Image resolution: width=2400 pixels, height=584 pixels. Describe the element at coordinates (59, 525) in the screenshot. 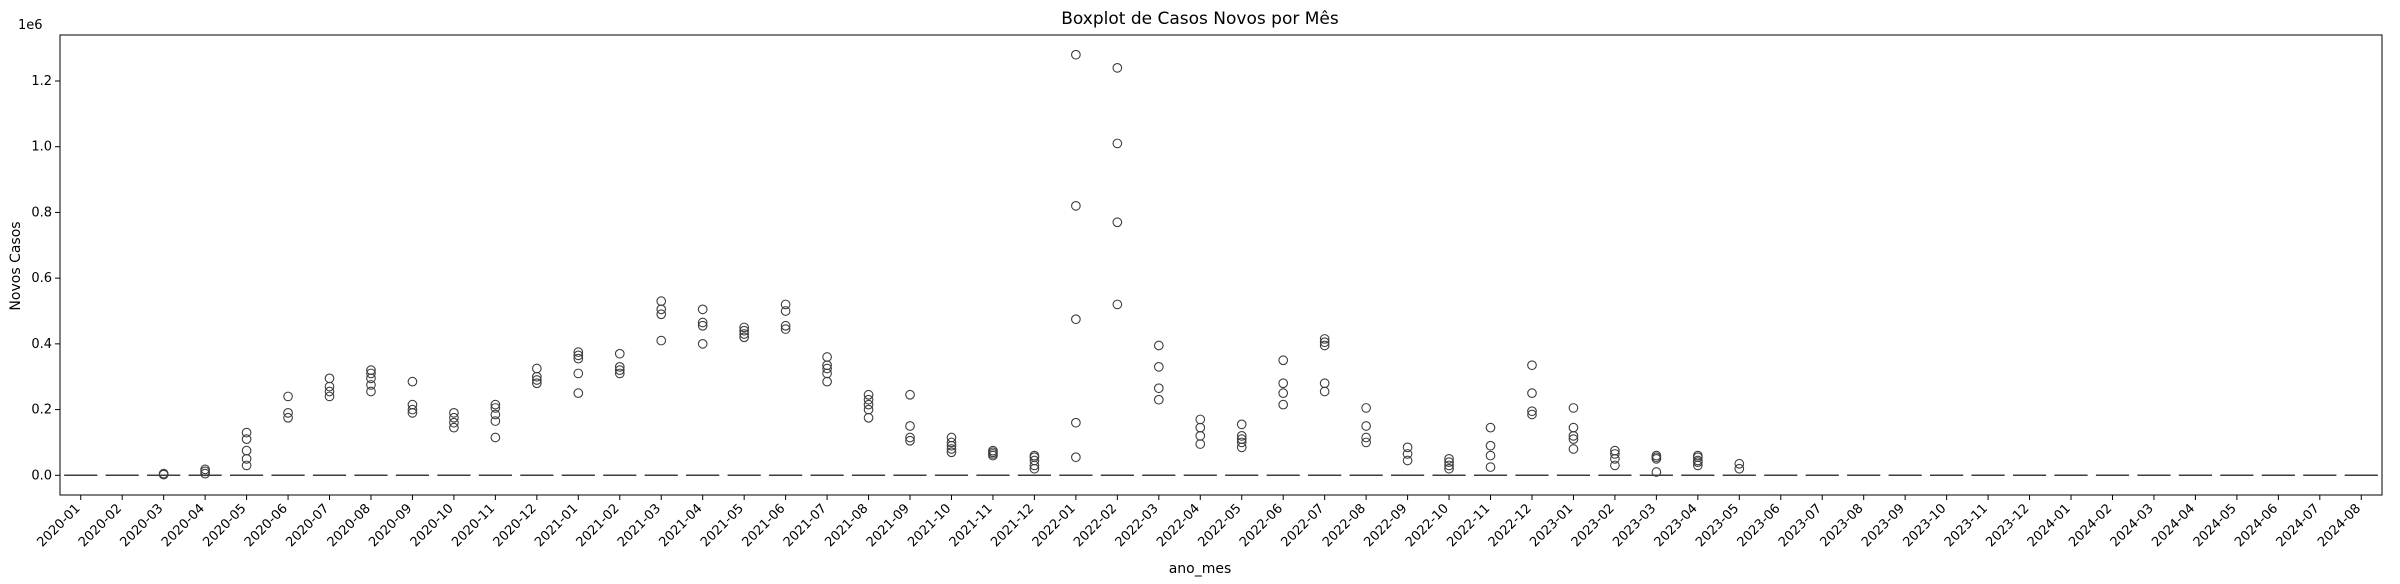

I see `x-tick-label: 2020-01` at that location.